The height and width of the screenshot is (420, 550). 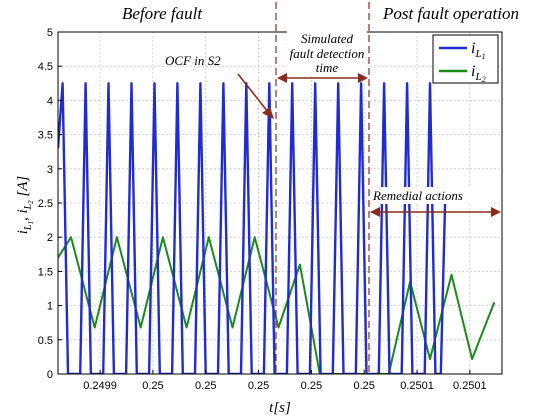 What do you see at coordinates (50, 101) in the screenshot?
I see `y-tick-label: 4` at bounding box center [50, 101].